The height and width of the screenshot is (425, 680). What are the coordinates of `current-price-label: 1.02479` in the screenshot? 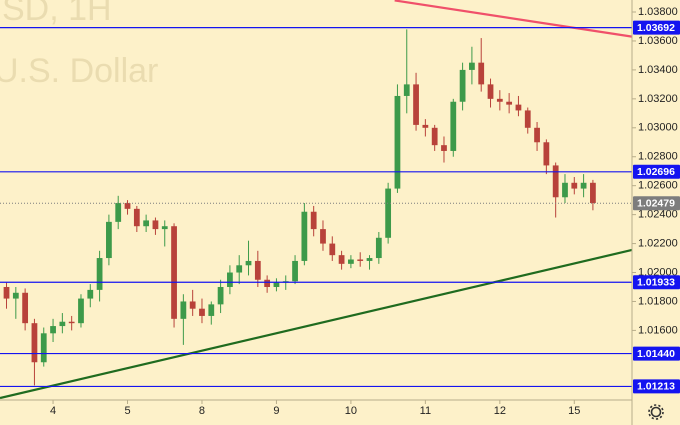 It's located at (656, 203).